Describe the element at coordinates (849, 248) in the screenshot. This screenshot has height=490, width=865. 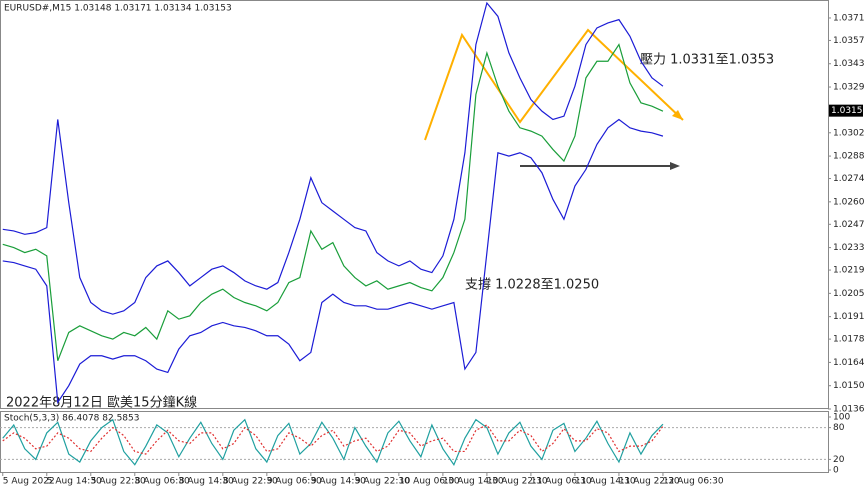
I see `y-tick-label: 1.02330` at that location.